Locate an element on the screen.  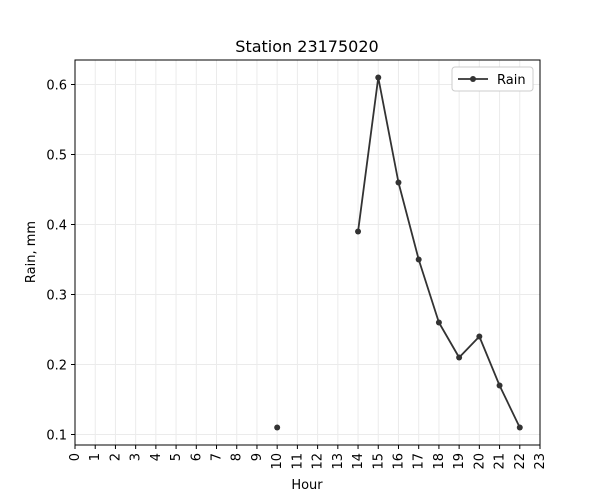
x-tick-label: 0 is located at coordinates (75, 457).